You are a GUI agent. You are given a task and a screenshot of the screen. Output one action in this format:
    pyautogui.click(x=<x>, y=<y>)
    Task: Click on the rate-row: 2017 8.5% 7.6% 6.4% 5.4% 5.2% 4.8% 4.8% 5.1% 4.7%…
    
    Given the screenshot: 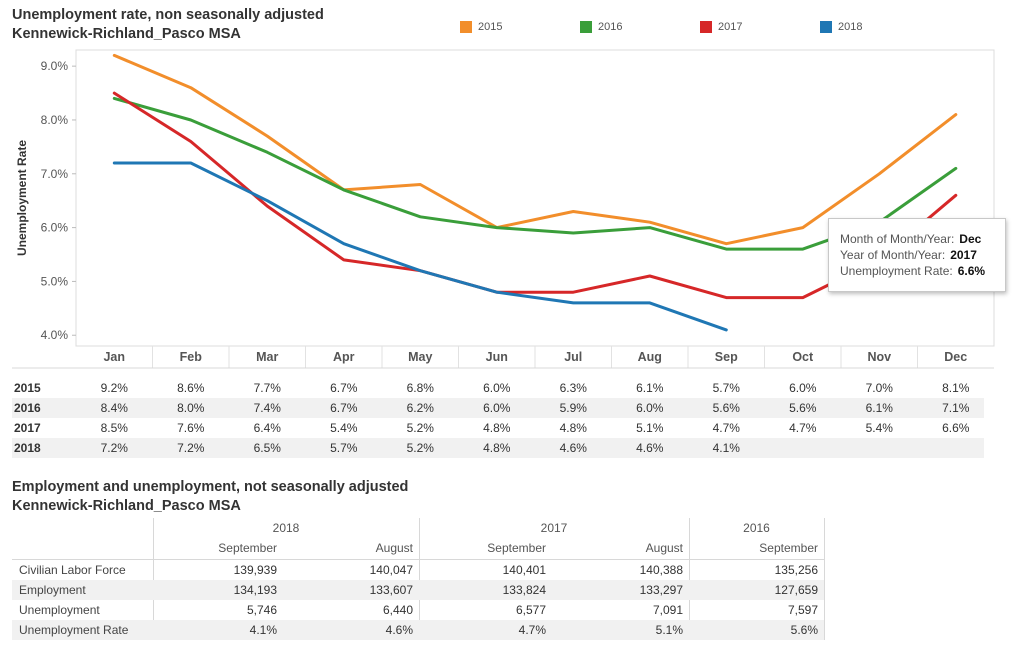 What is the action you would take?
    pyautogui.click(x=498, y=428)
    